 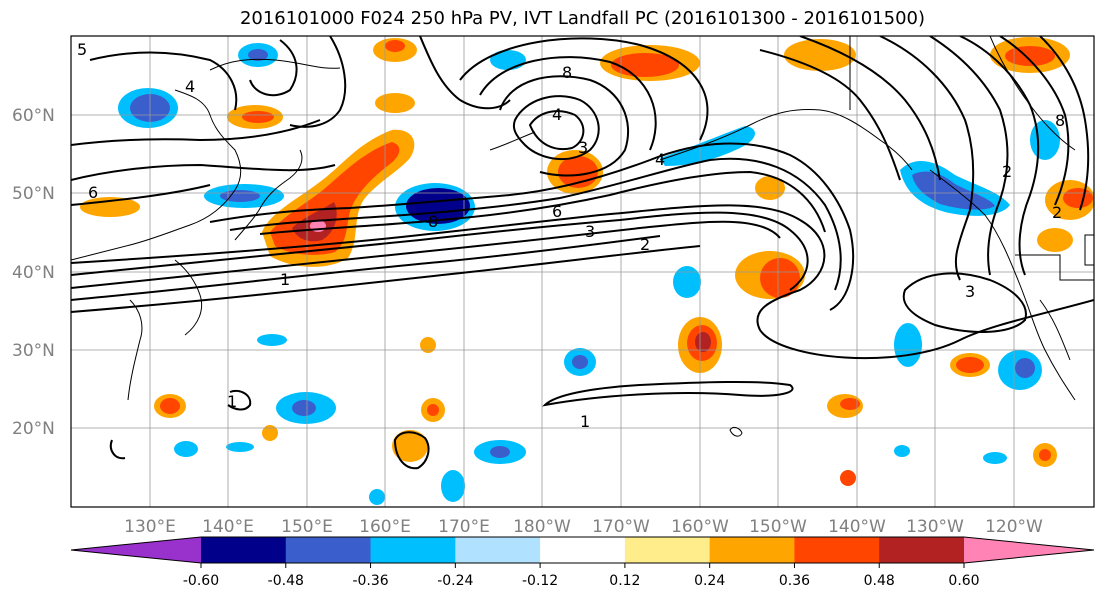 I want to click on positive-anomaly-peak, so click(x=703, y=342).